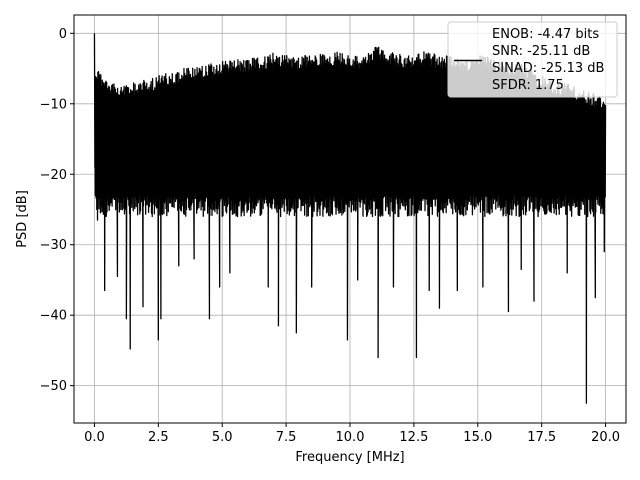 This screenshot has width=640, height=480. I want to click on y-tick-label: −10, so click(53, 104).